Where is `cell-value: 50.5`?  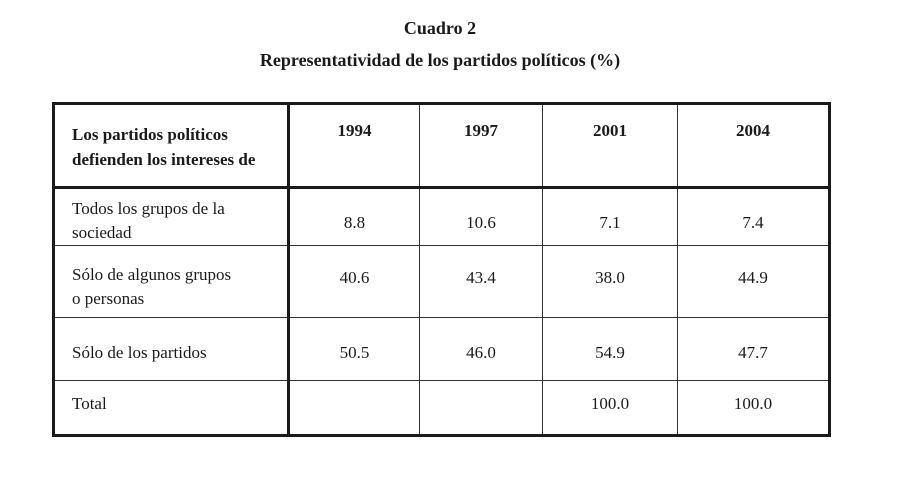 cell-value: 50.5 is located at coordinates (354, 349).